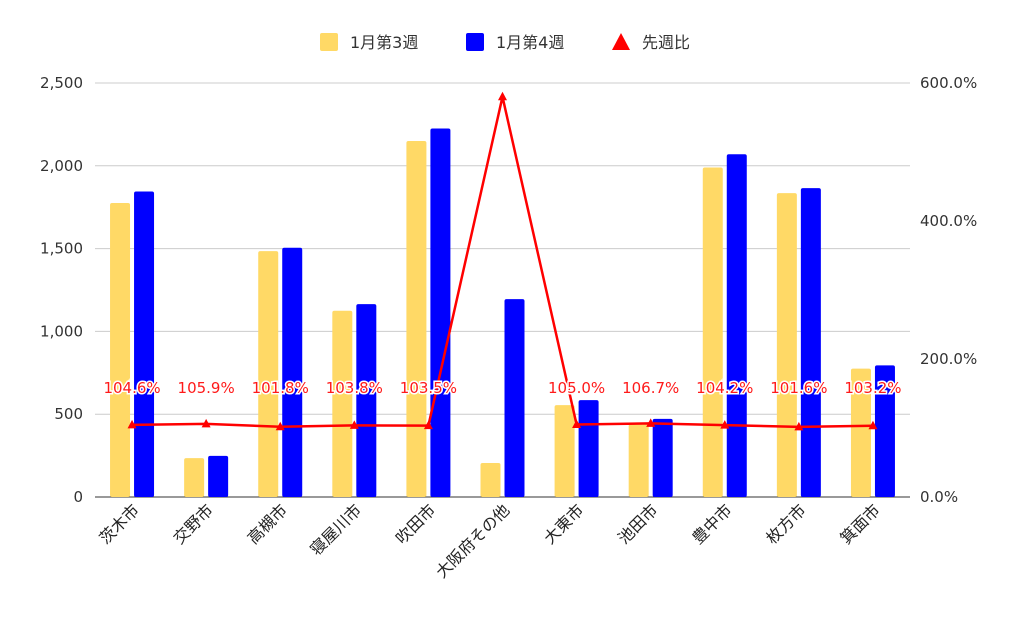 The image size is (1024, 633). I want to click on ratio-data-label: 105.9%, so click(206, 388).